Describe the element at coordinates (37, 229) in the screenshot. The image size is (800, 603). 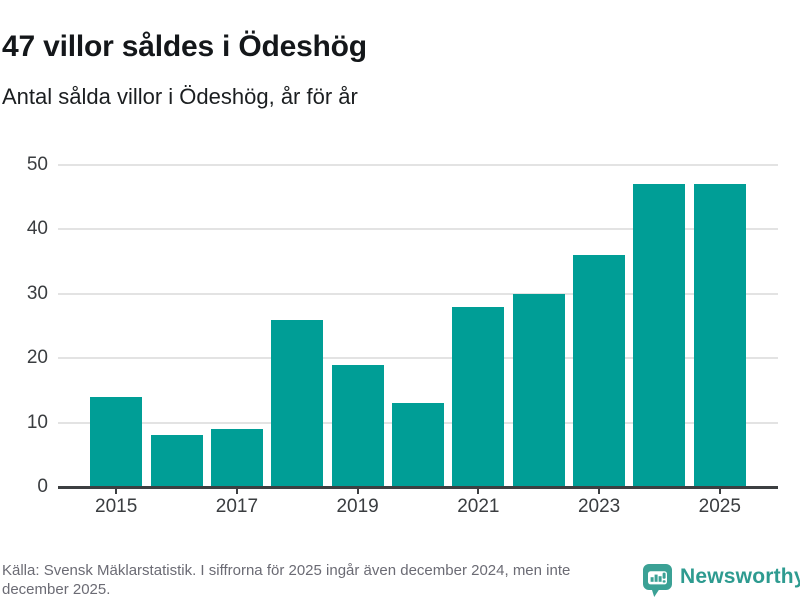
I see `y-axis-label-40: 40` at that location.